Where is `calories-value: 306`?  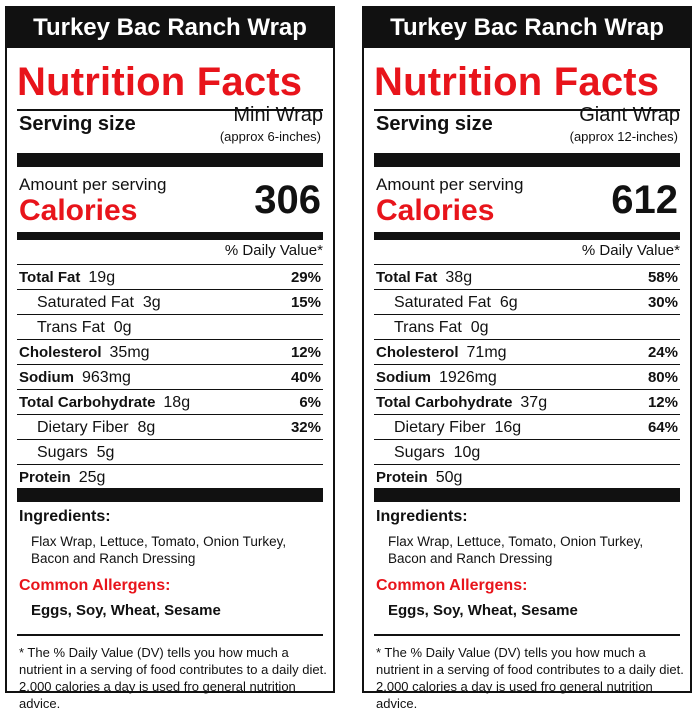 calories-value: 306 is located at coordinates (287, 200).